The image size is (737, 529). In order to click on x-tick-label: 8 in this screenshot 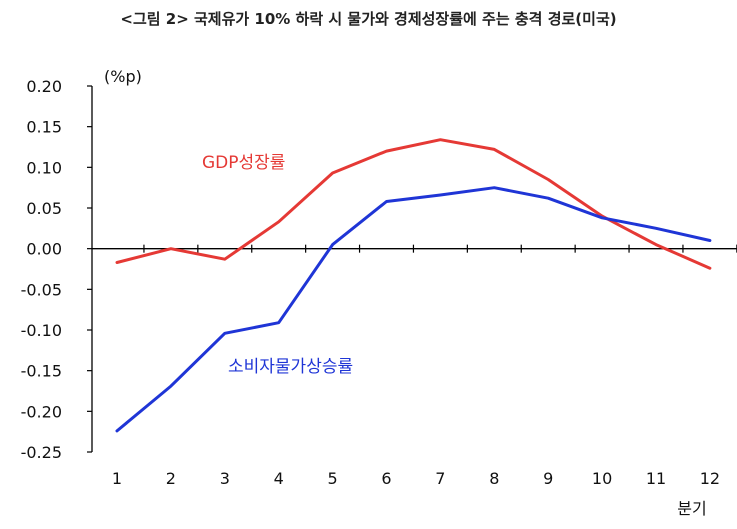, I will do `click(494, 478)`.